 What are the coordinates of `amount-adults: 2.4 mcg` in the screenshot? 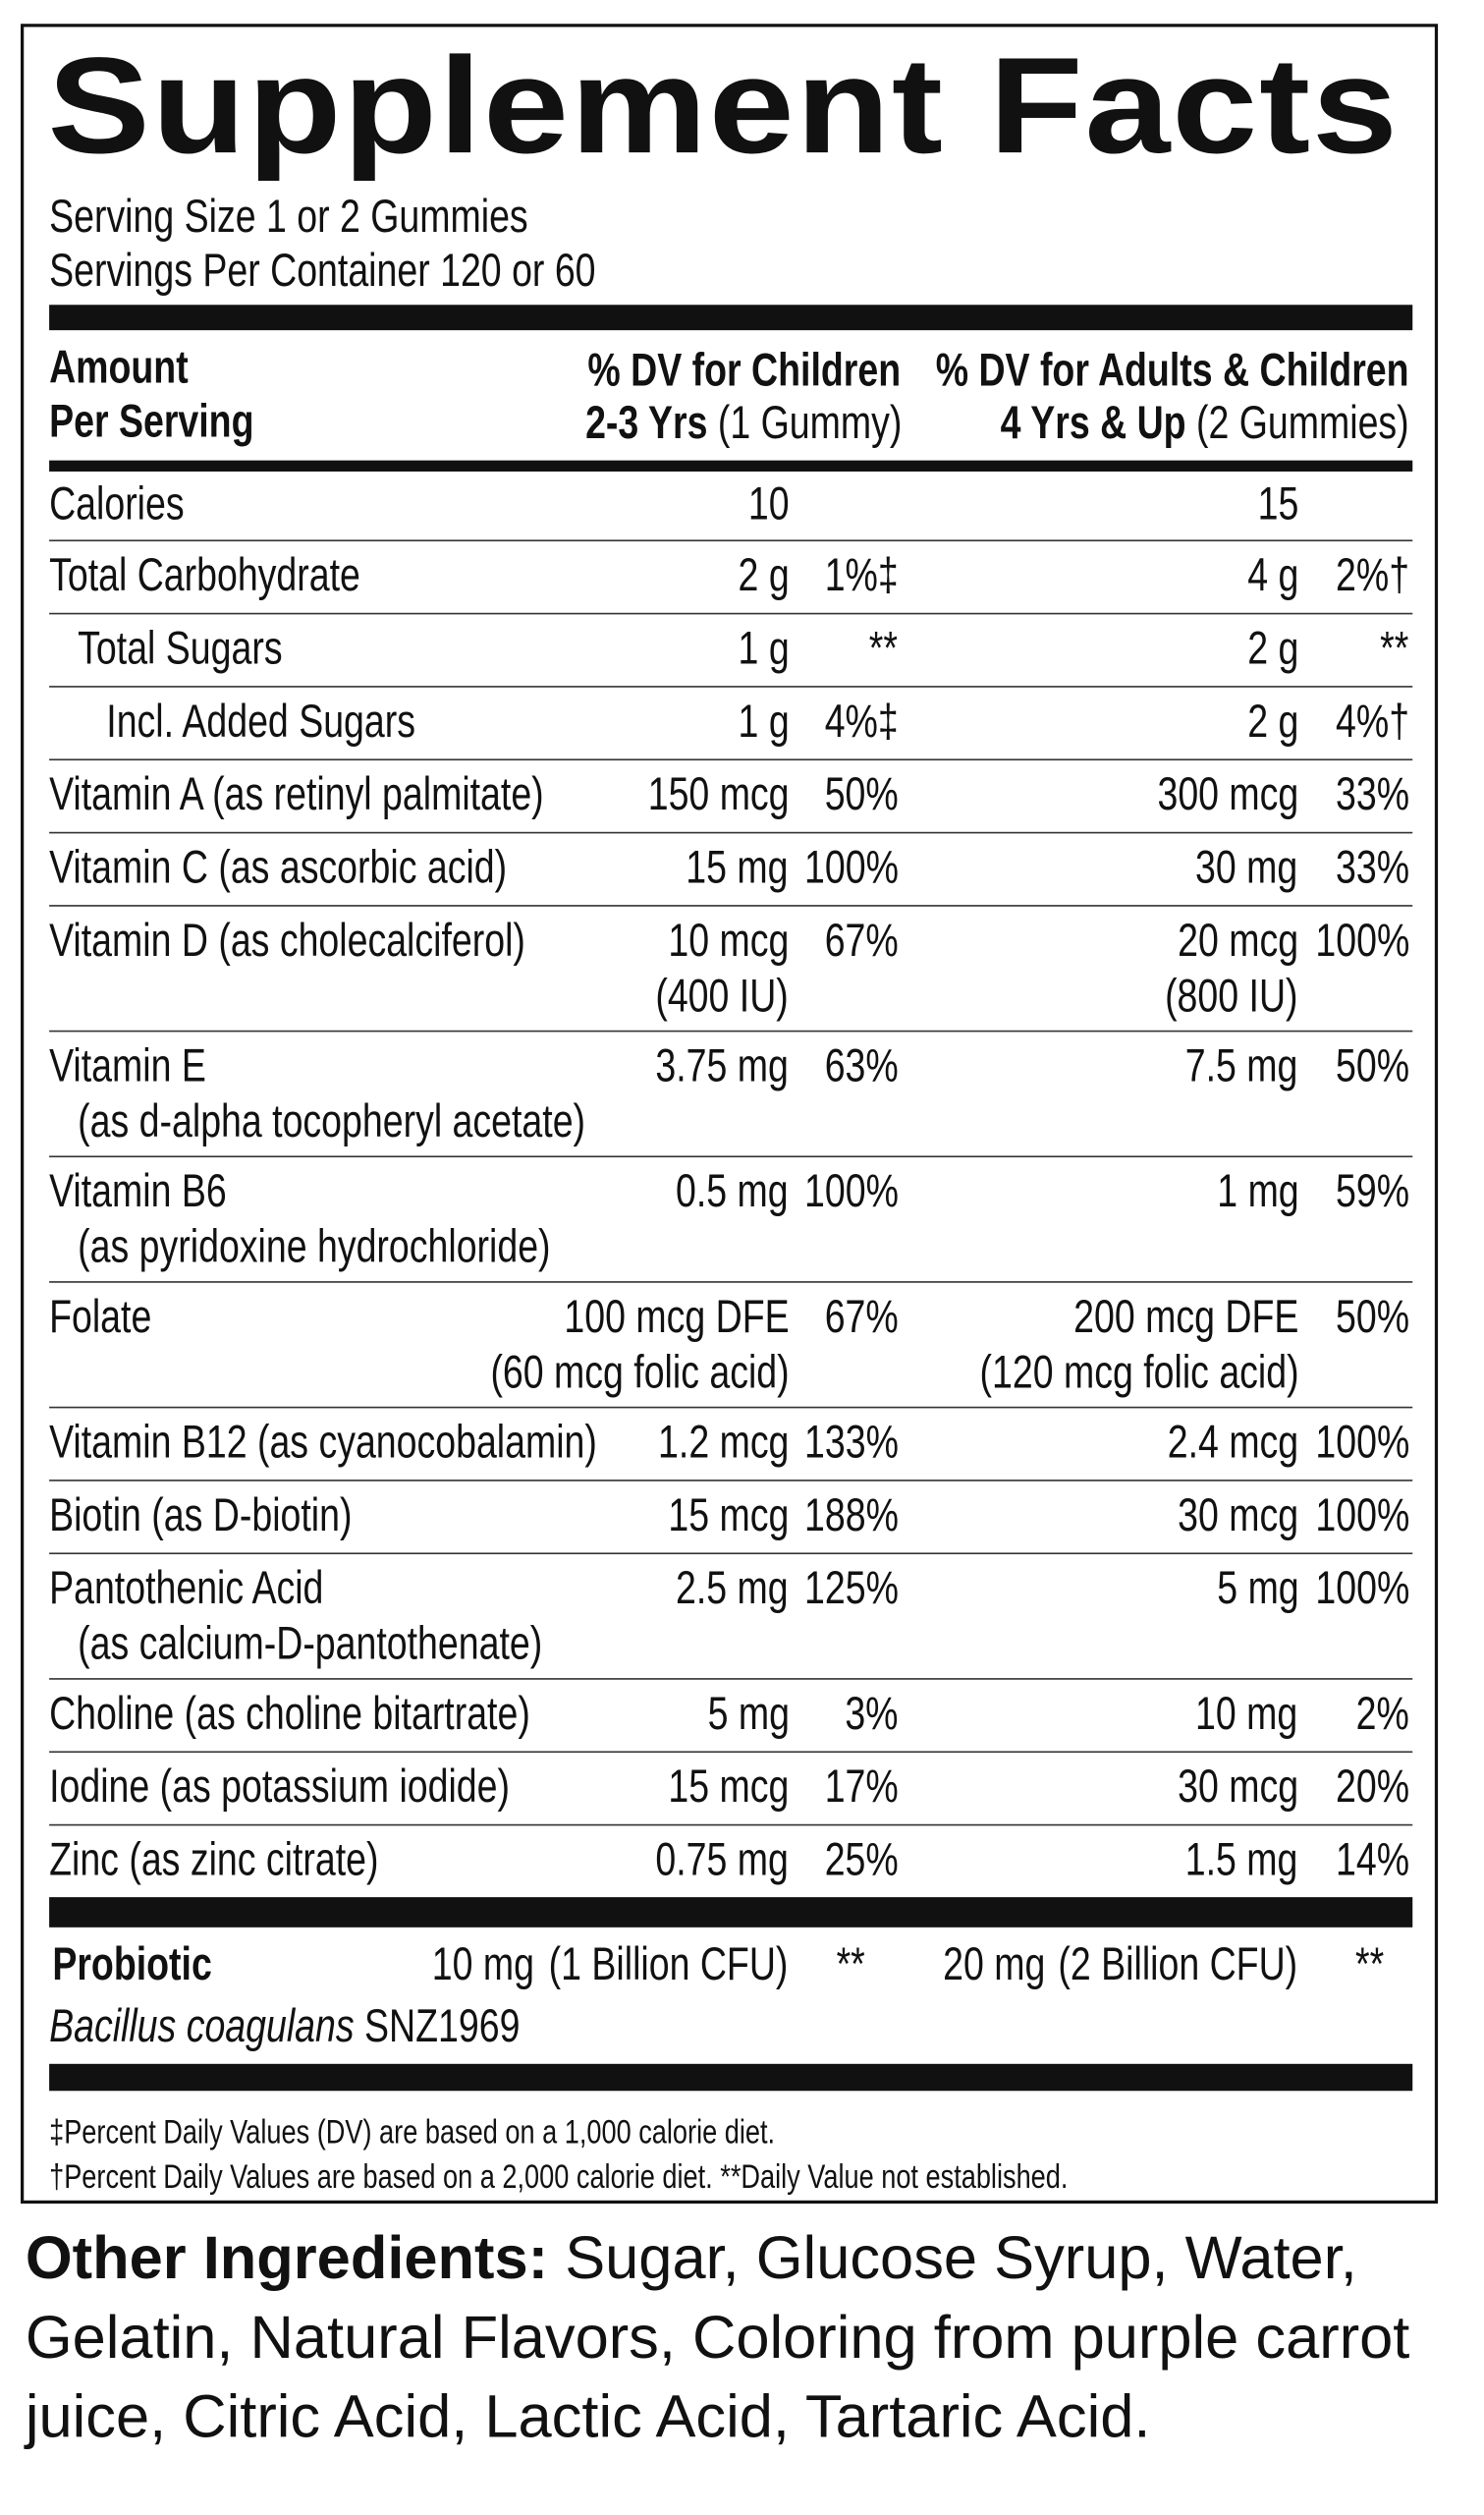 It's located at (1232, 1443).